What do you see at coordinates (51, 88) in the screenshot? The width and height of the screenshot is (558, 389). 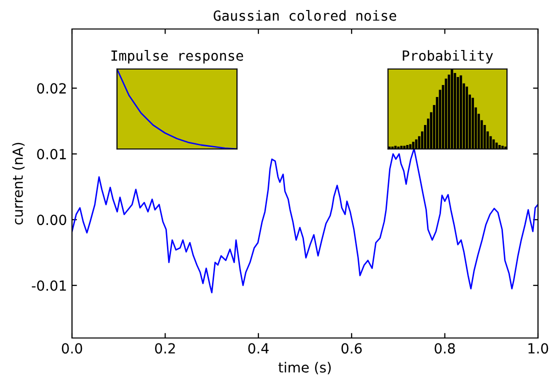 I see `y-tick-label: 0.02` at bounding box center [51, 88].